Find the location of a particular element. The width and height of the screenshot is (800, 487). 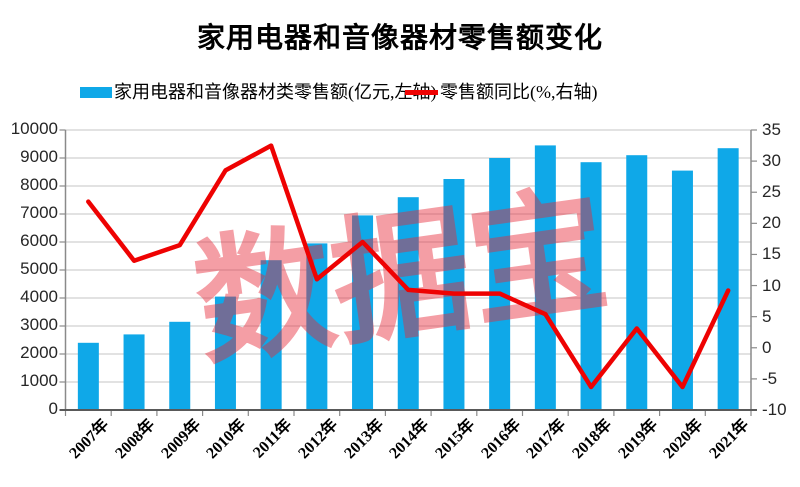

right-axis-tick-label: 15 is located at coordinates (771, 254).